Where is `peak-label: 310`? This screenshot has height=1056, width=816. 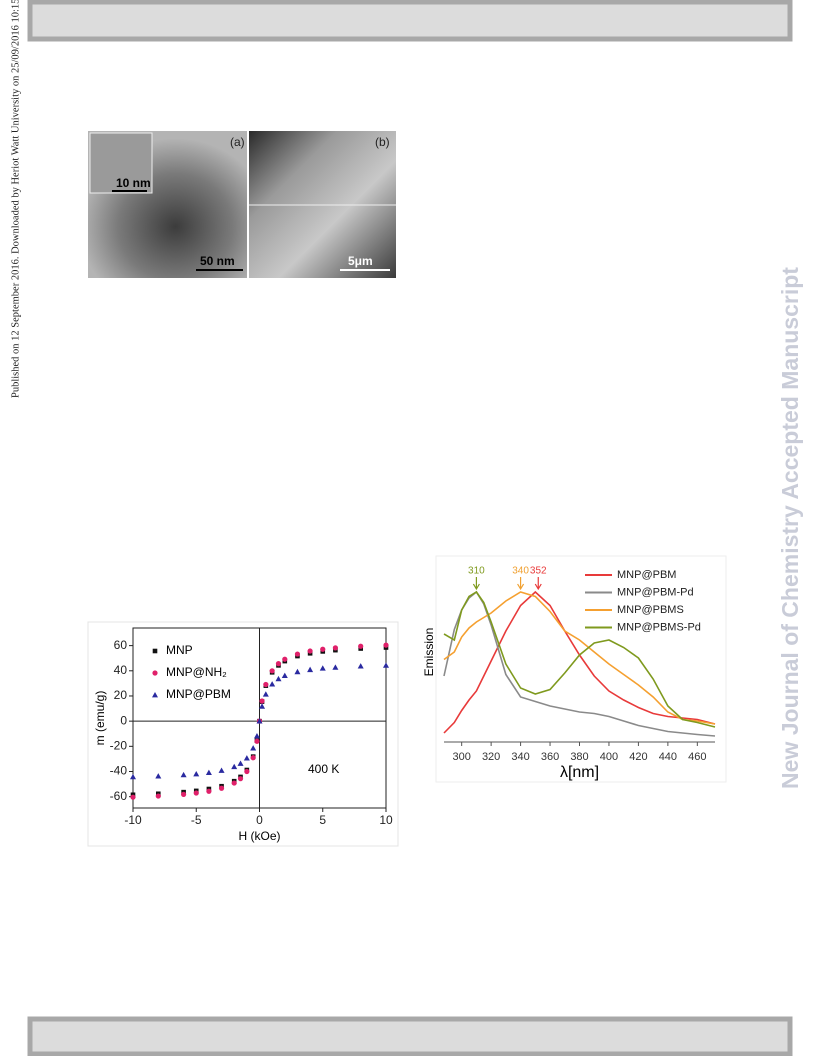
peak-label: 310 is located at coordinates (476, 571).